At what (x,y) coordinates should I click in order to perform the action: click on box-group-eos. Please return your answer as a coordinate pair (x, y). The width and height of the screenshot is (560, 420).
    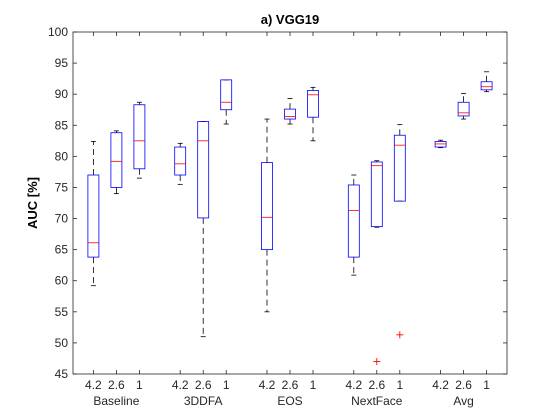
    Looking at the image, I should click on (290, 199).